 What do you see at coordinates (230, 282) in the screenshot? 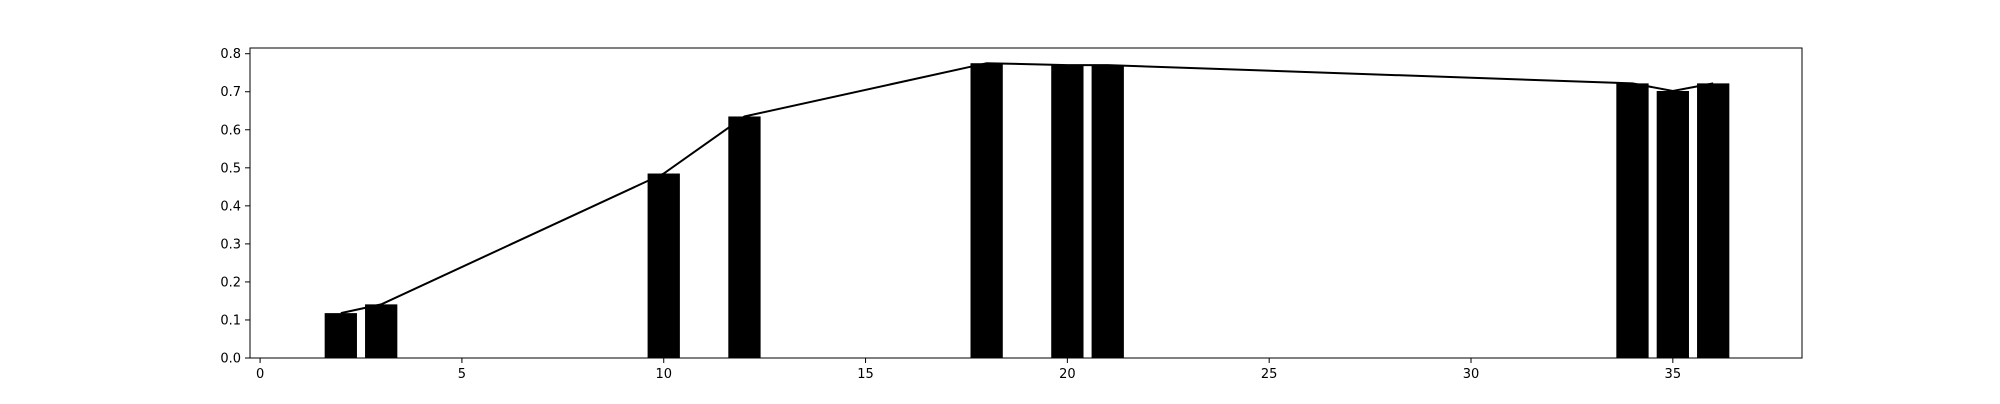
I see `y-tick-label: 0.2` at bounding box center [230, 282].